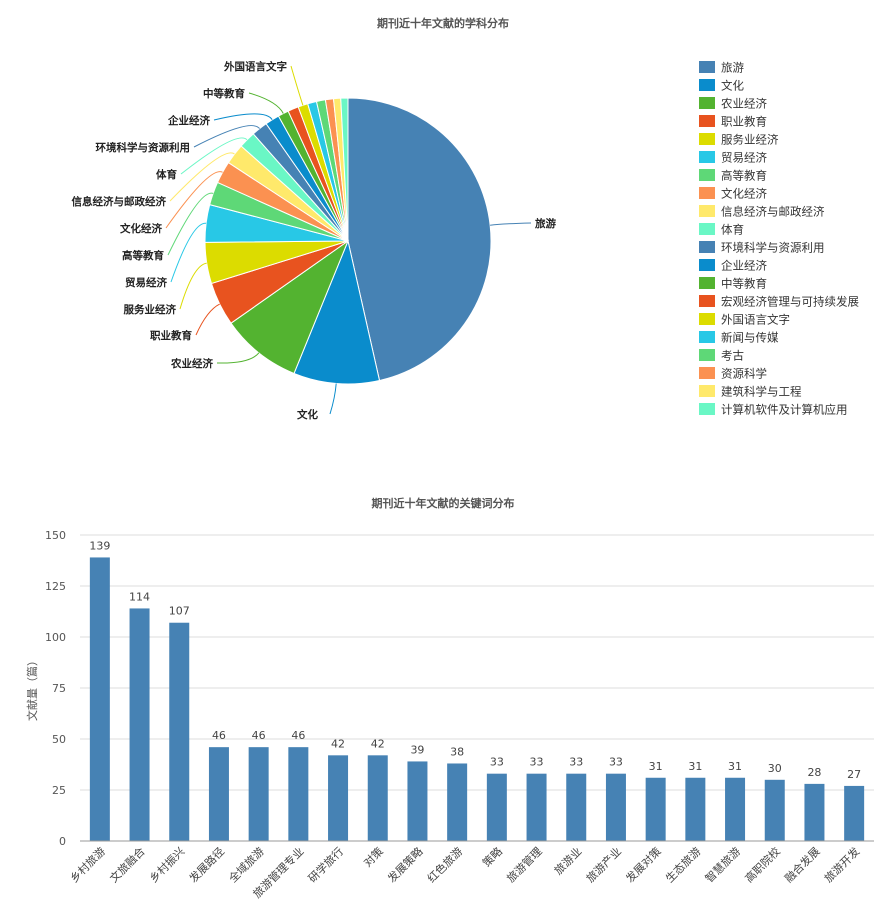 This screenshot has width=880, height=913. I want to click on y-axis-title: 文献量（篇）, so click(32, 688).